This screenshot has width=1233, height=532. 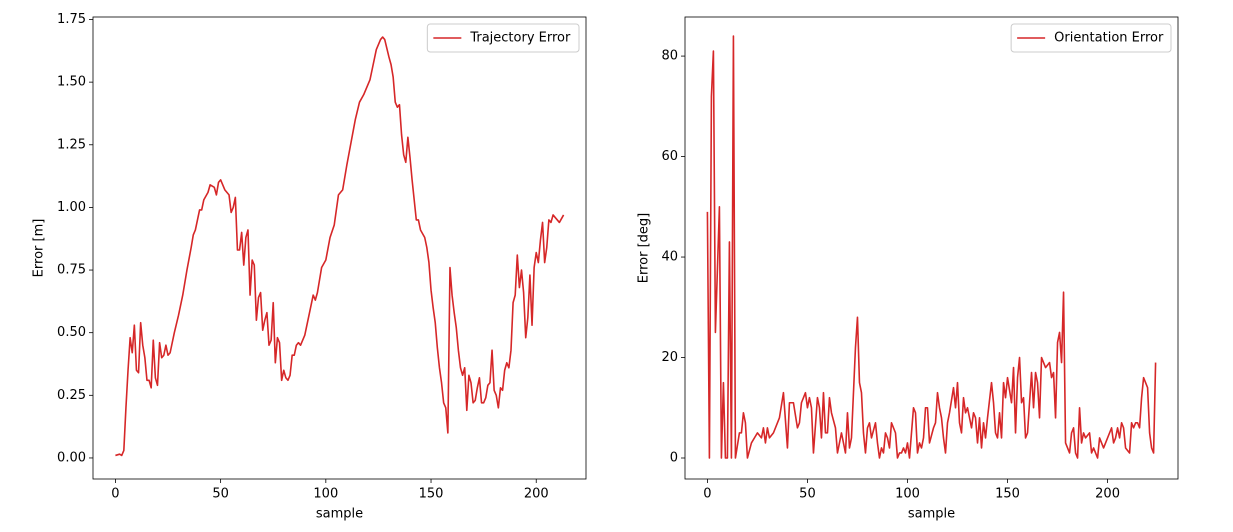 What do you see at coordinates (669, 257) in the screenshot?
I see `y-tick-label: 40` at bounding box center [669, 257].